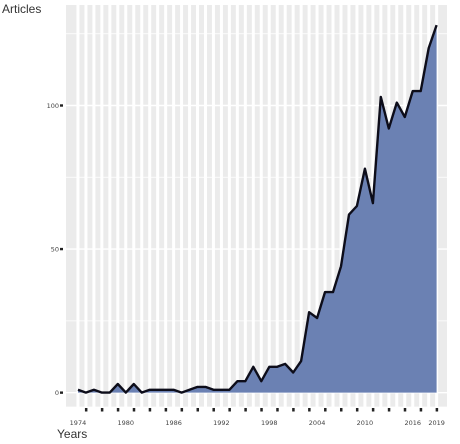 This screenshot has width=460, height=444. I want to click on x-tick-label: 1980, so click(126, 423).